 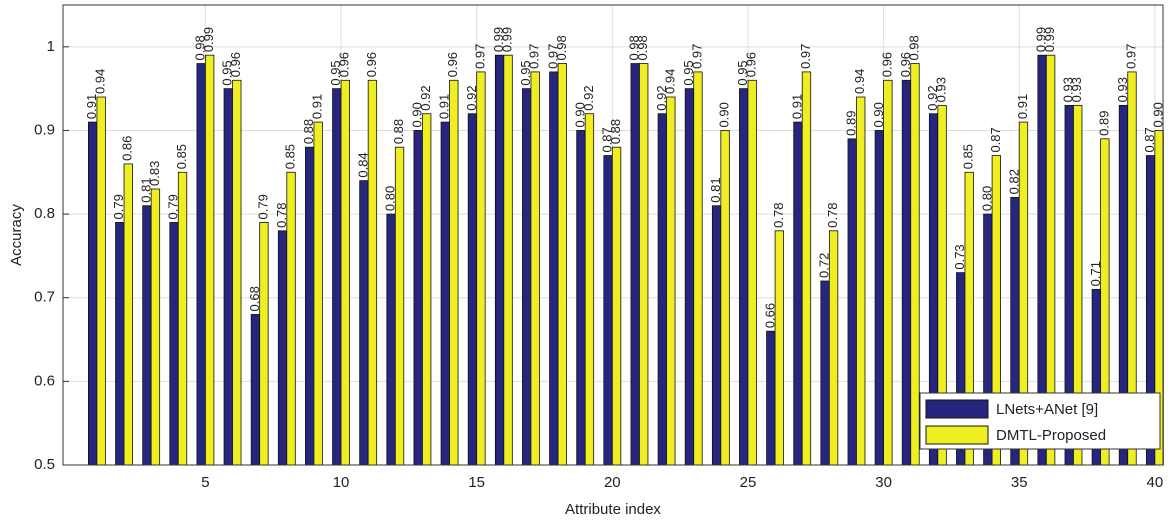 What do you see at coordinates (824, 265) in the screenshot?
I see `value-label: 0.72` at bounding box center [824, 265].